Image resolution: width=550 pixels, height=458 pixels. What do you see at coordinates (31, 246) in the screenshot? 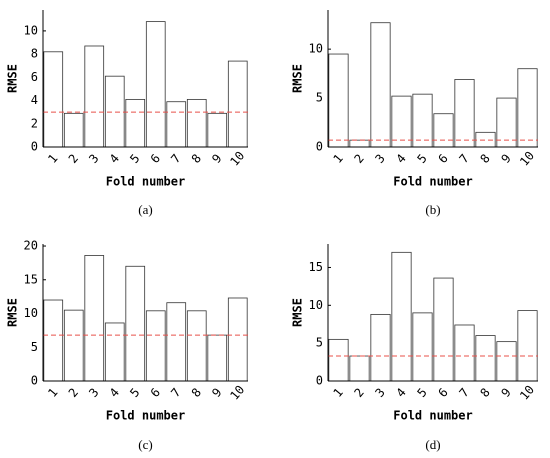
I see `y-tick-label: 20` at bounding box center [31, 246].